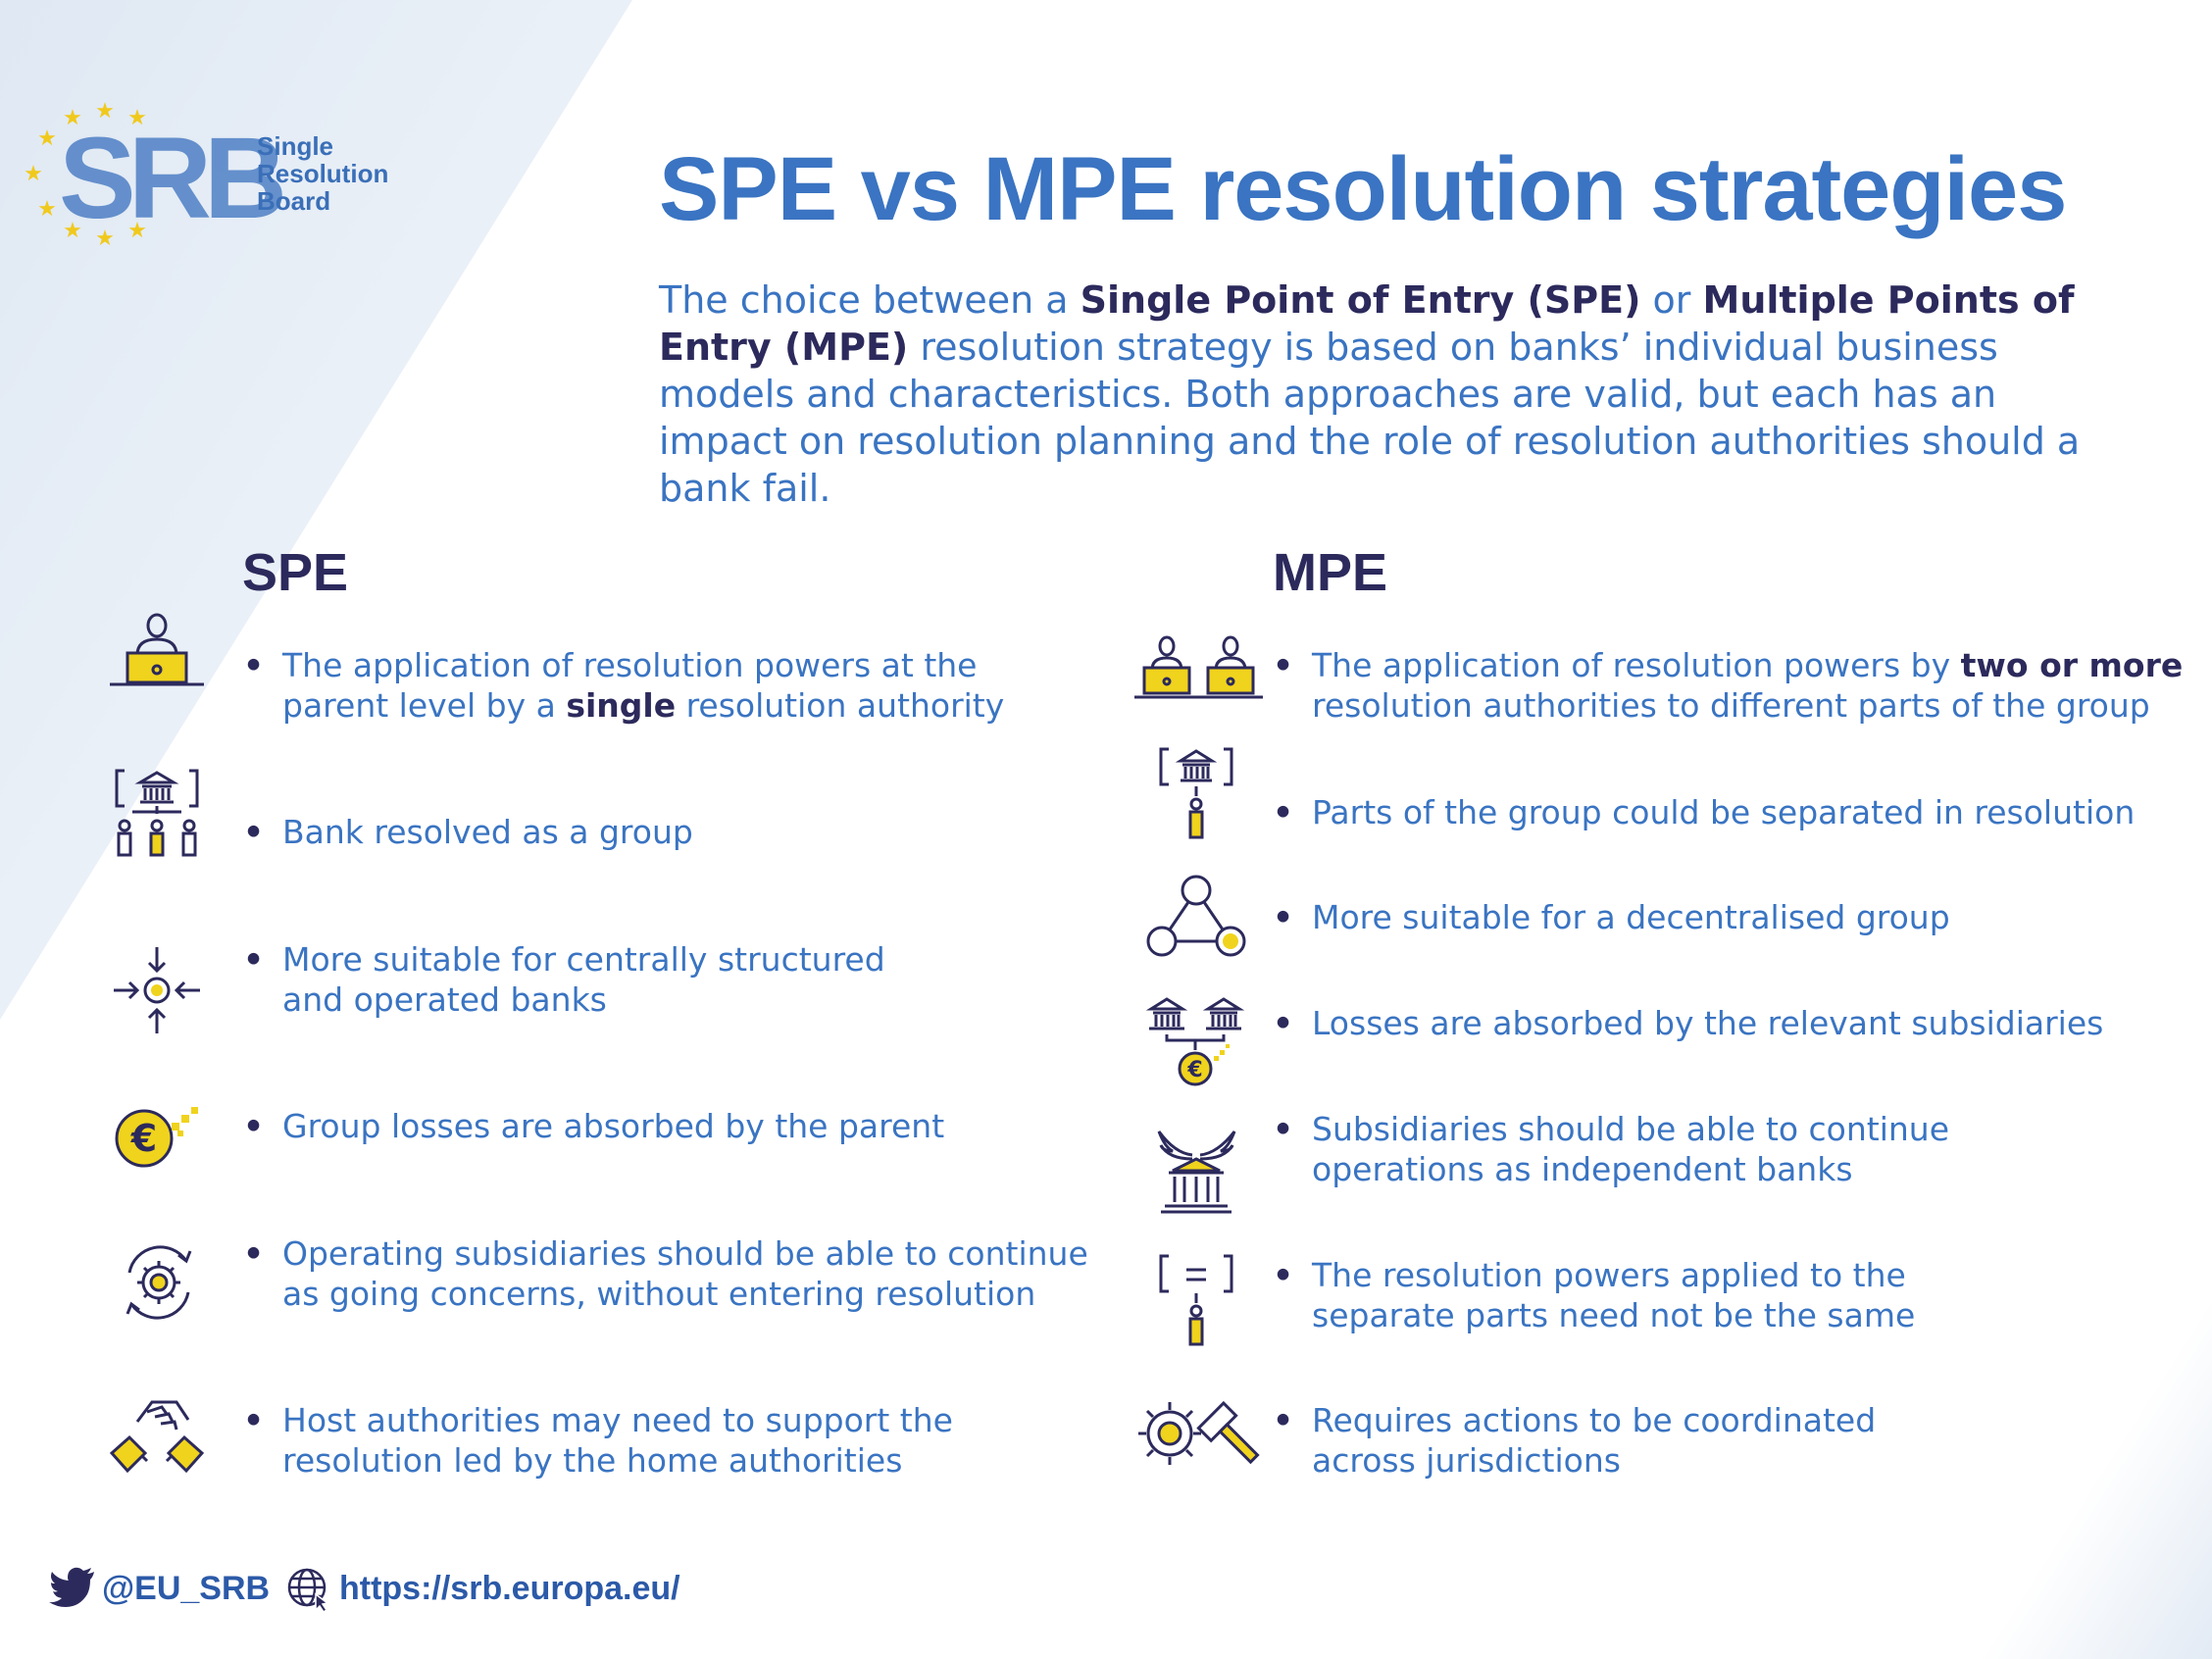 The image size is (2212, 1659). I want to click on winged-bank-icon, so click(1196, 1173).